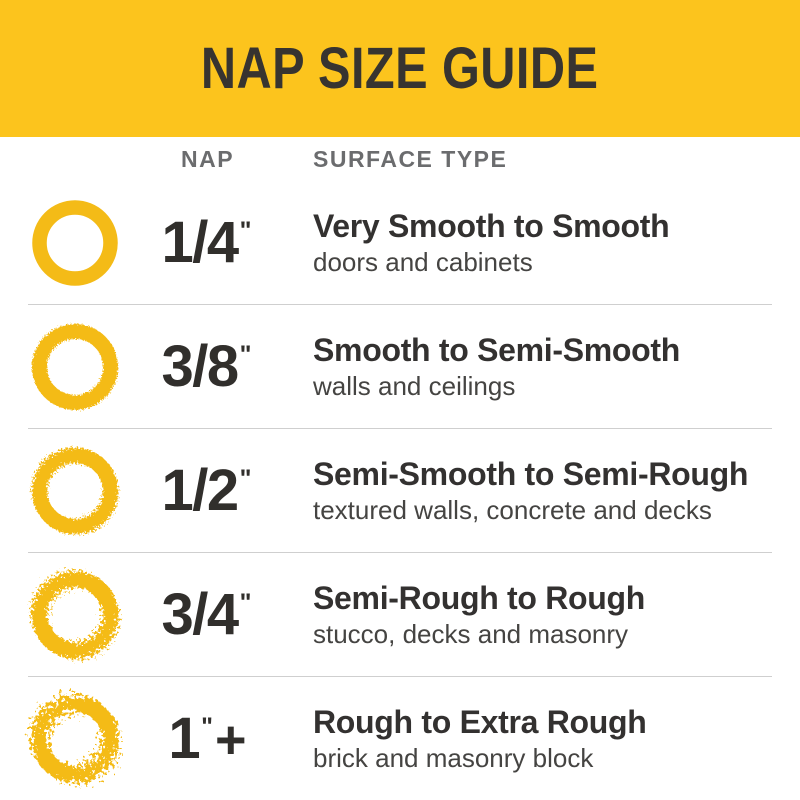 The height and width of the screenshot is (800, 800). I want to click on surface-examples: doors and cabinets, so click(423, 262).